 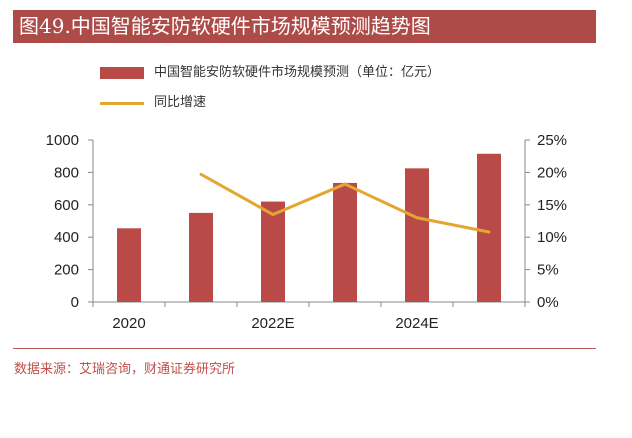 What do you see at coordinates (66, 205) in the screenshot?
I see `y-tick-label-left: 600` at bounding box center [66, 205].